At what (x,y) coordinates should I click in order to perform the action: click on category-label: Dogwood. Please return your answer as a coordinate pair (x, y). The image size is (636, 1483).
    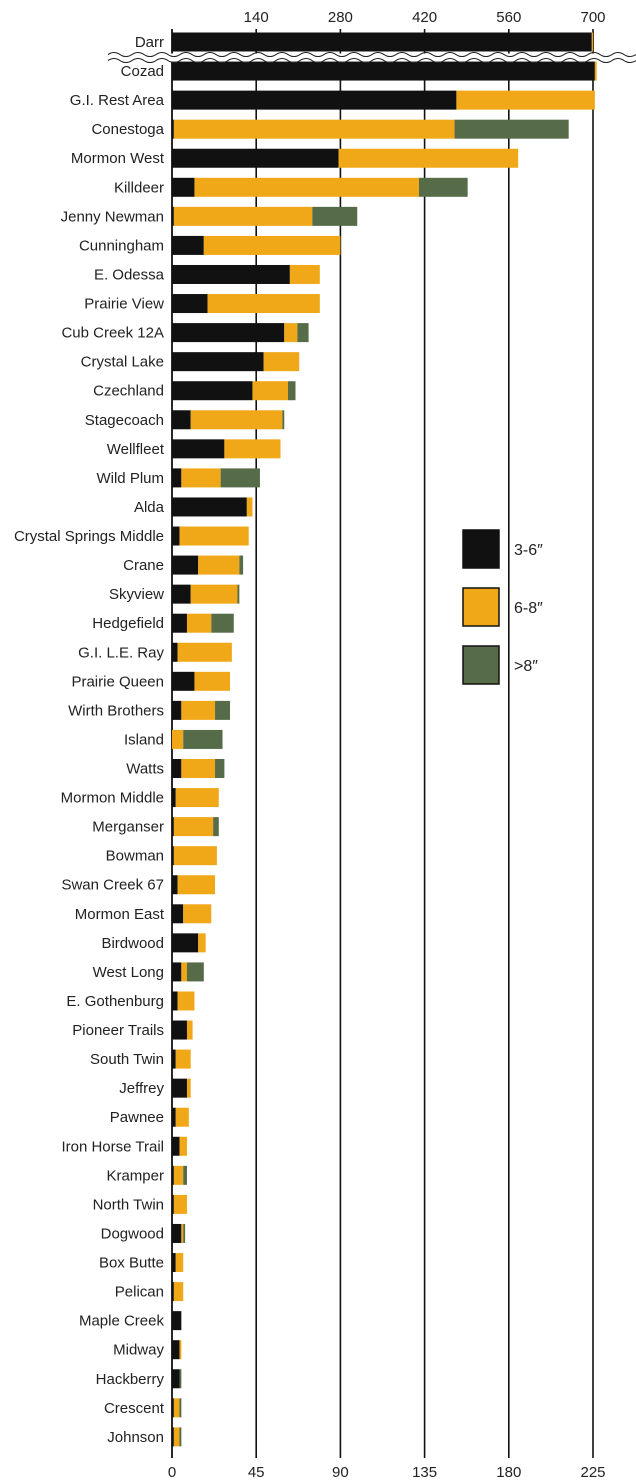
    Looking at the image, I should click on (132, 1233).